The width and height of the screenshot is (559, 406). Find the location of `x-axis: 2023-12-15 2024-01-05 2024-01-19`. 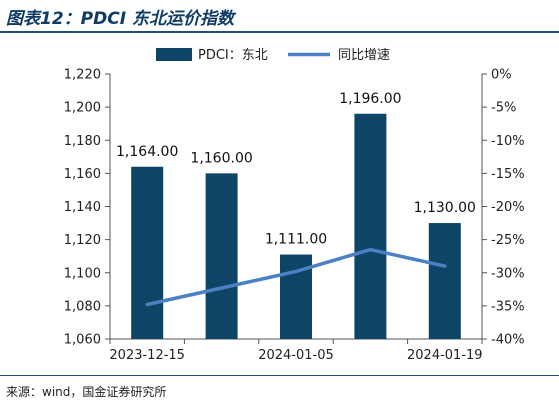

x-axis: 2023-12-15 2024-01-05 2024-01-19 is located at coordinates (296, 350).